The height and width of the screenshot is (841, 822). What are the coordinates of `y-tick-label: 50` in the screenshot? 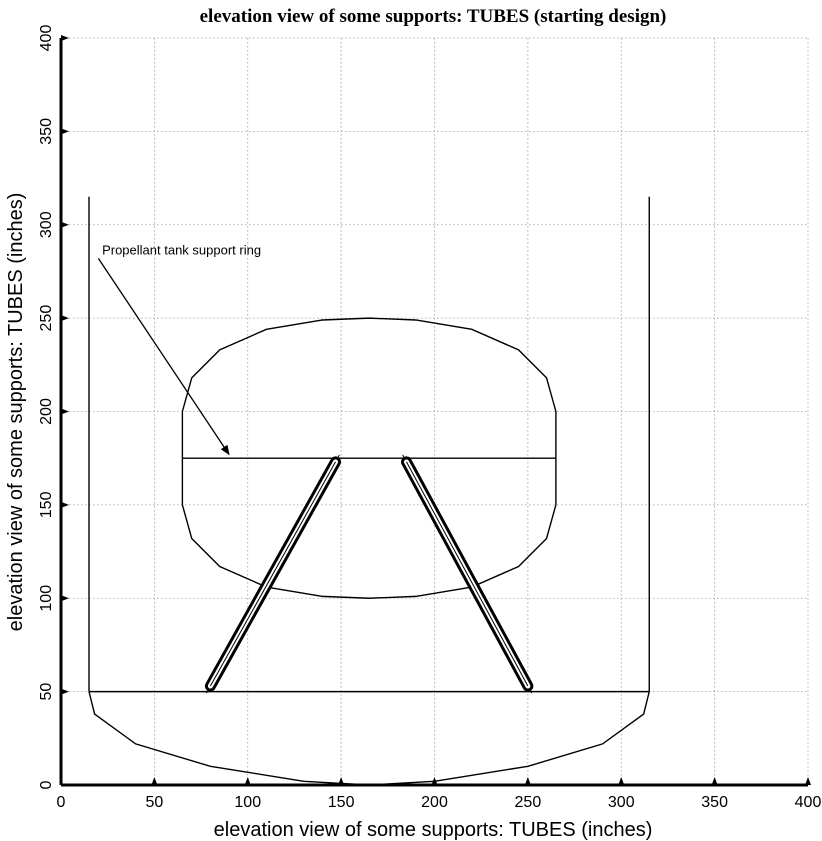 It's located at (46, 692).